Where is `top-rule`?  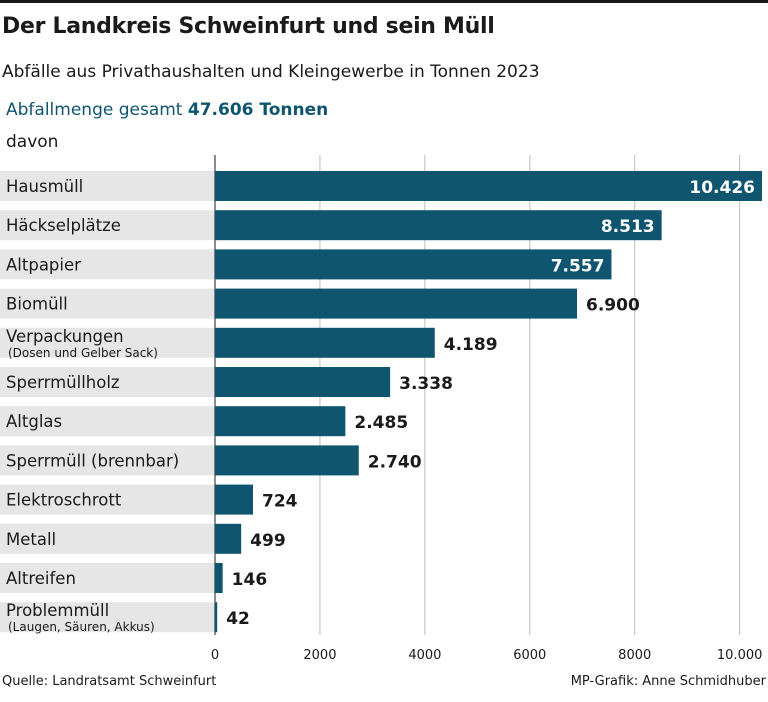 top-rule is located at coordinates (384, 1).